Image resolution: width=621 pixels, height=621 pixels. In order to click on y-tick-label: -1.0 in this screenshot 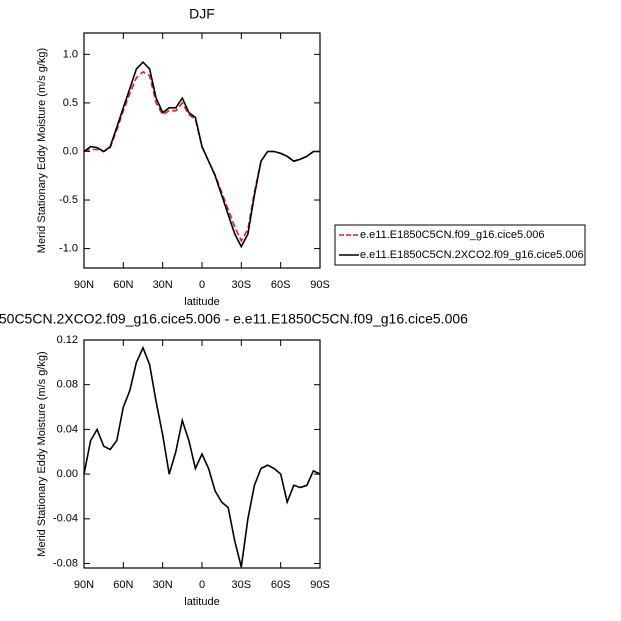, I will do `click(68, 248)`.